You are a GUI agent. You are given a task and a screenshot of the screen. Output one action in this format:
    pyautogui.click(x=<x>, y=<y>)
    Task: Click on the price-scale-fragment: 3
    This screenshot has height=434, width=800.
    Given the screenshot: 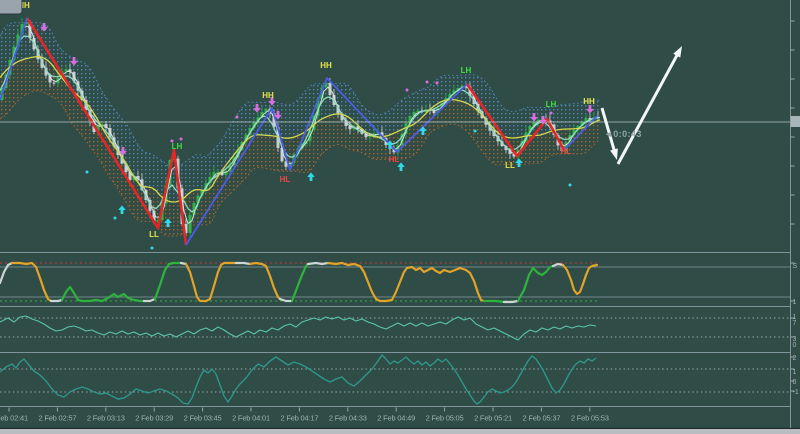 What is the action you would take?
    pyautogui.click(x=795, y=339)
    